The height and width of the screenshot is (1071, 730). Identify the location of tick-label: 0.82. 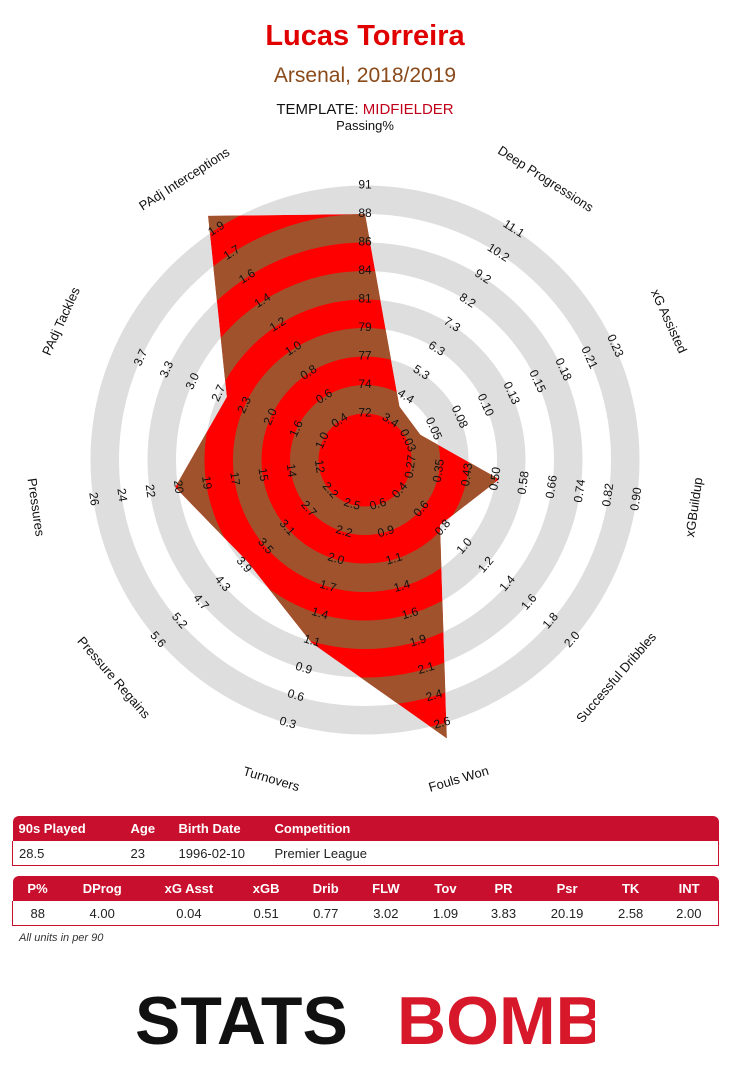
(607, 494).